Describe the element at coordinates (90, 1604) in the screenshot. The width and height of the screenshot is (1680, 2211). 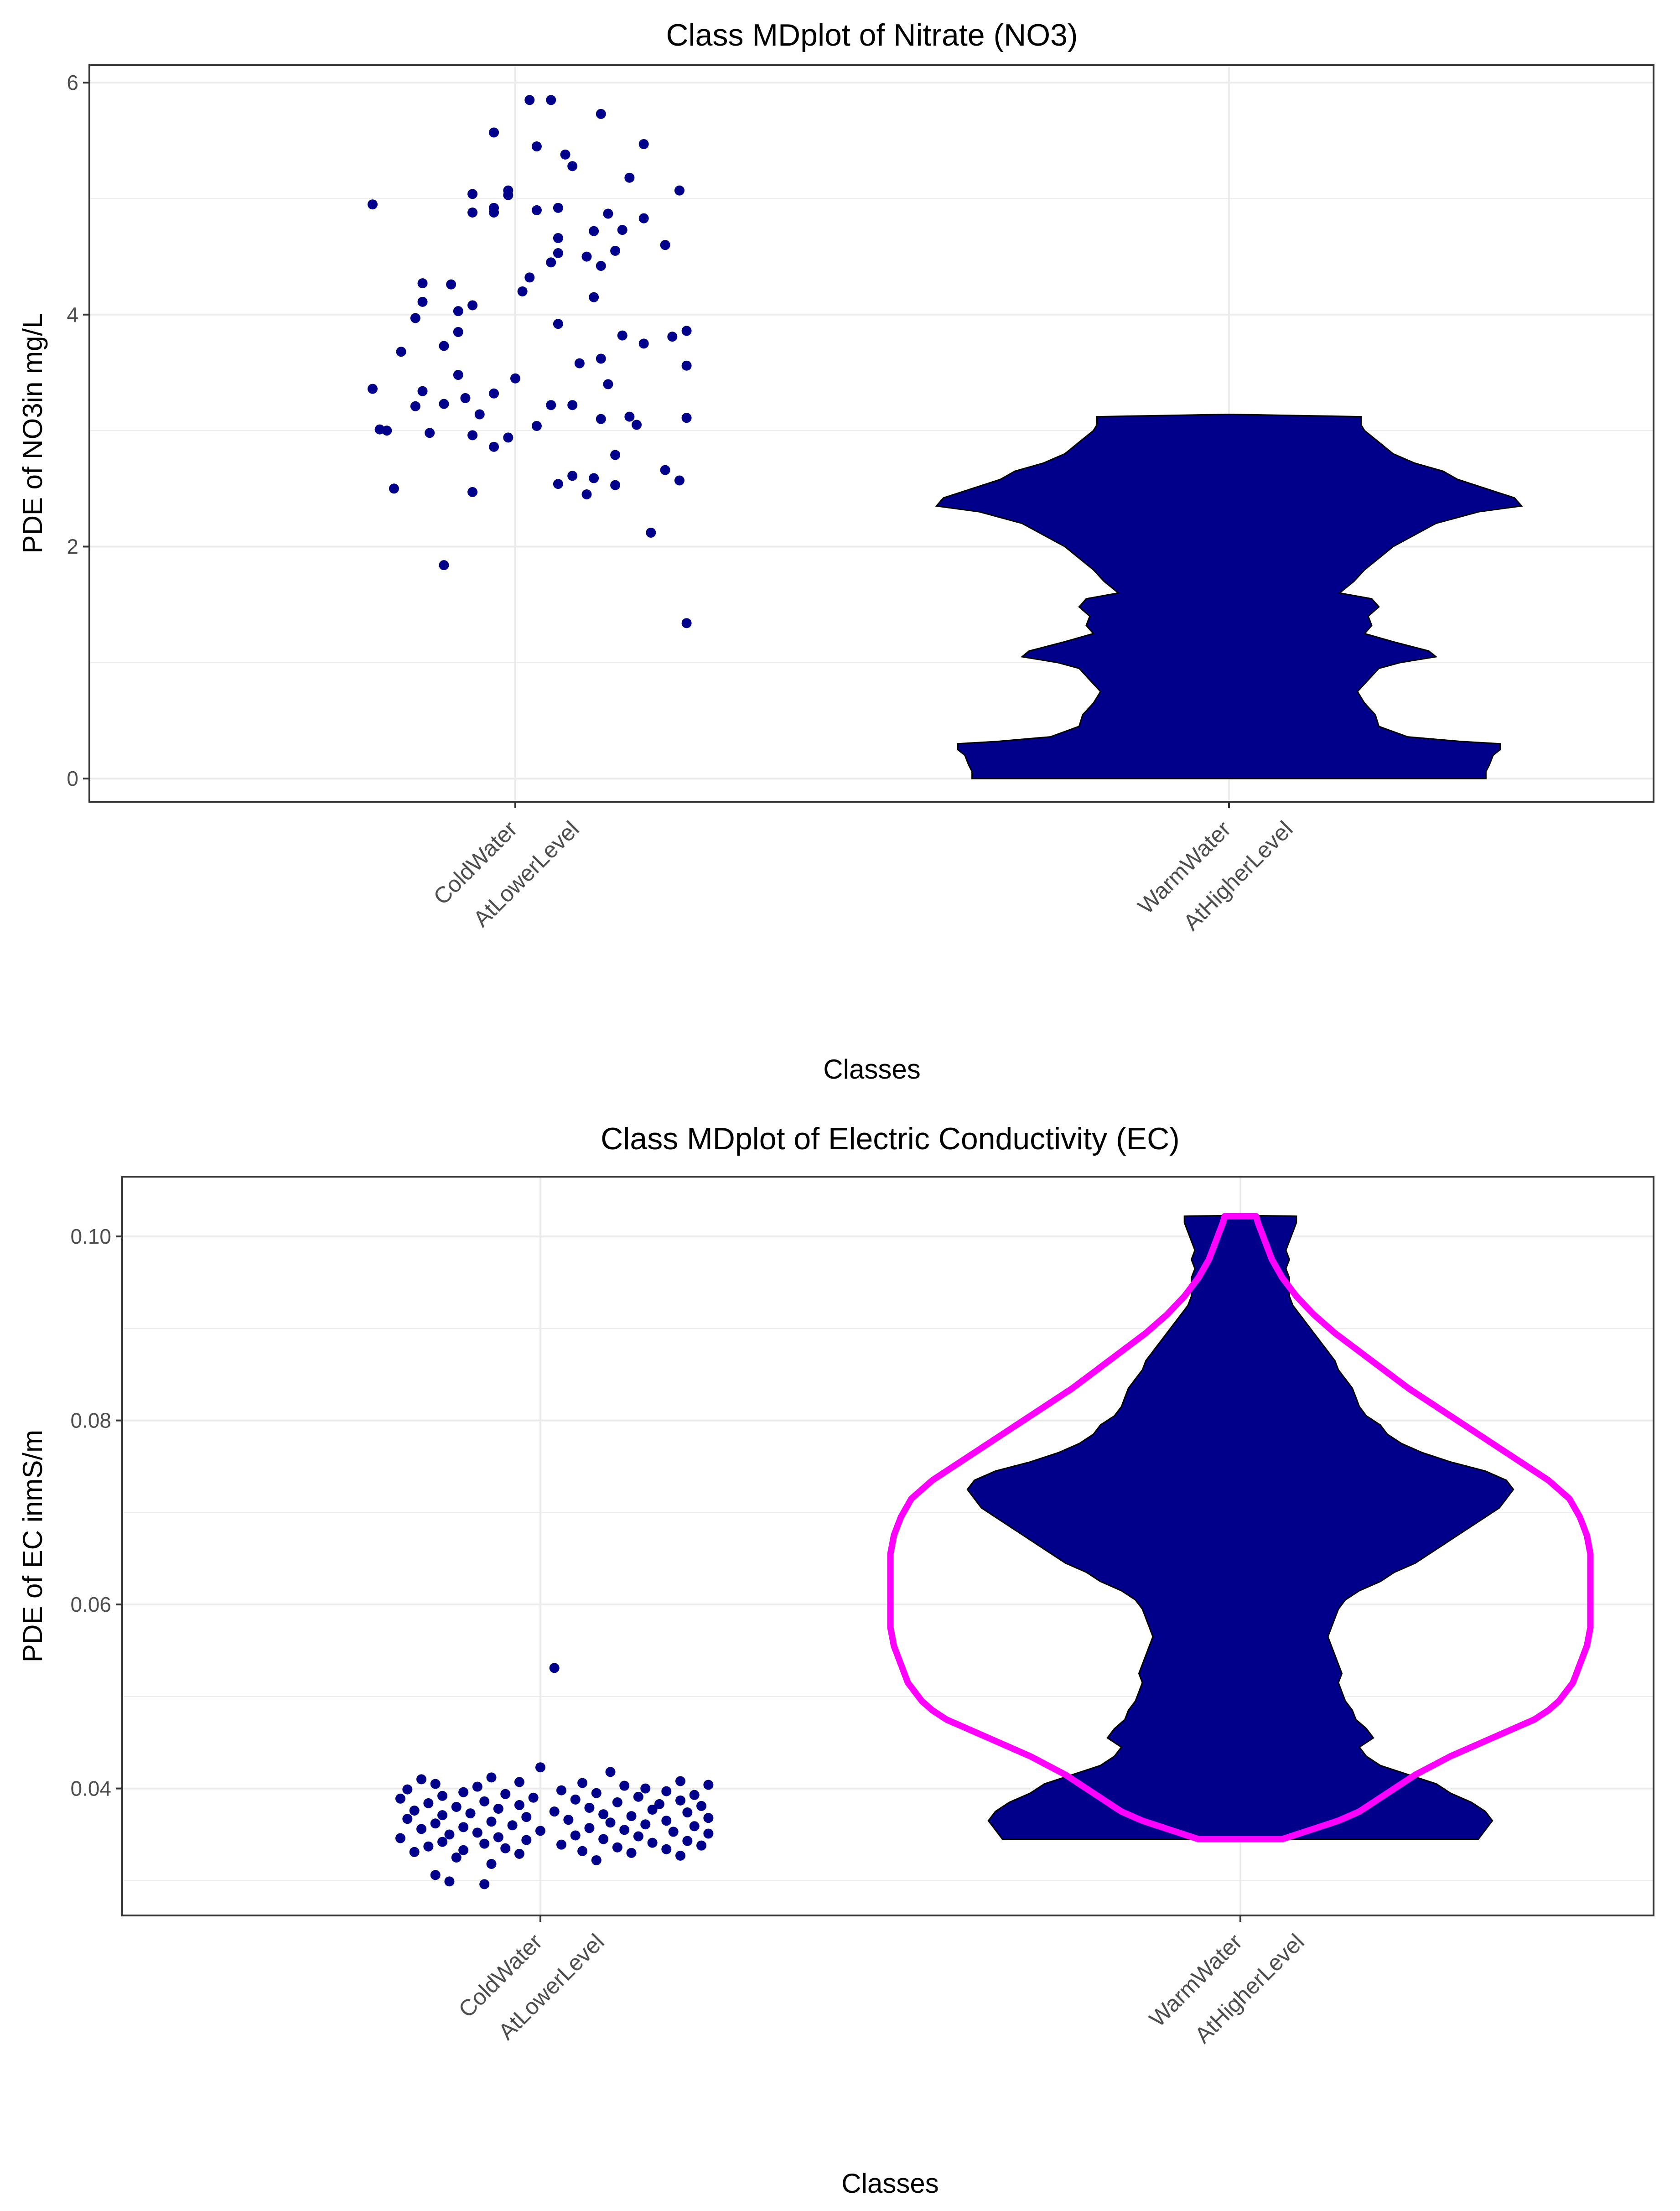
I see `y-tick-label: 0.06` at that location.